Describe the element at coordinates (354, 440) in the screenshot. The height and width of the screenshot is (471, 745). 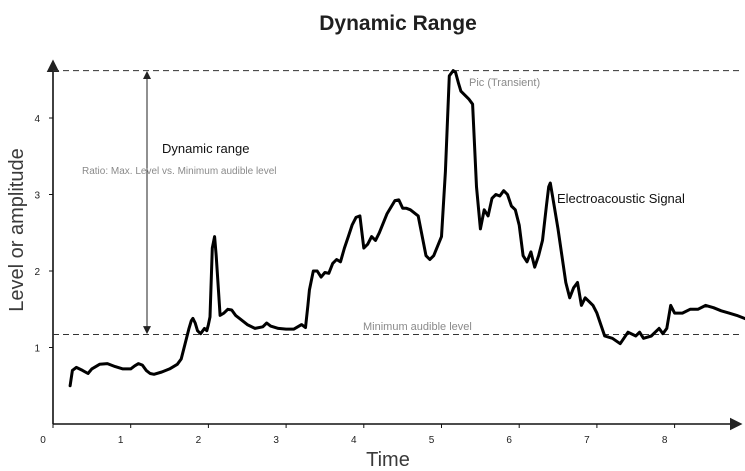
I see `x-tick-label: 4` at that location.